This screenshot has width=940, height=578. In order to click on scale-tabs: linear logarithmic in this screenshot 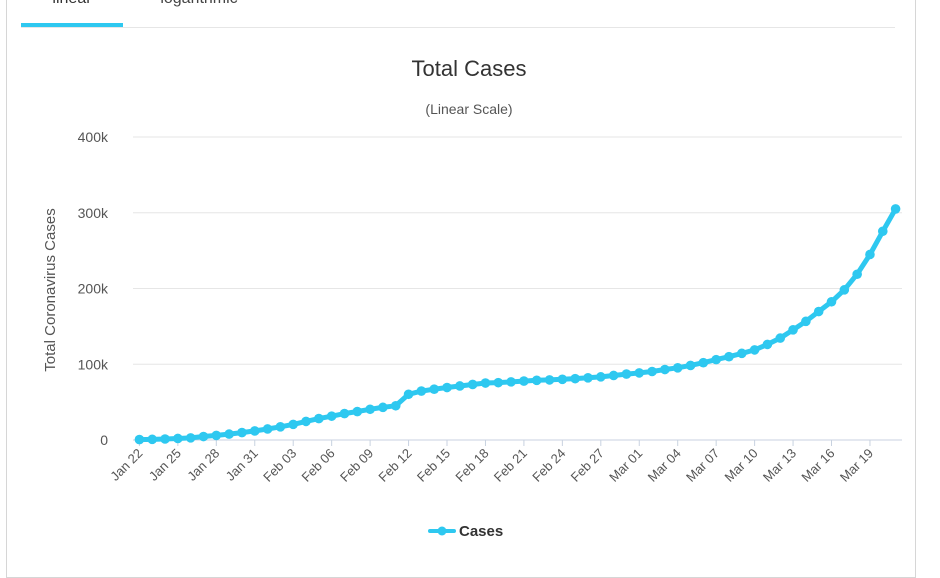, I will do `click(458, 14)`.